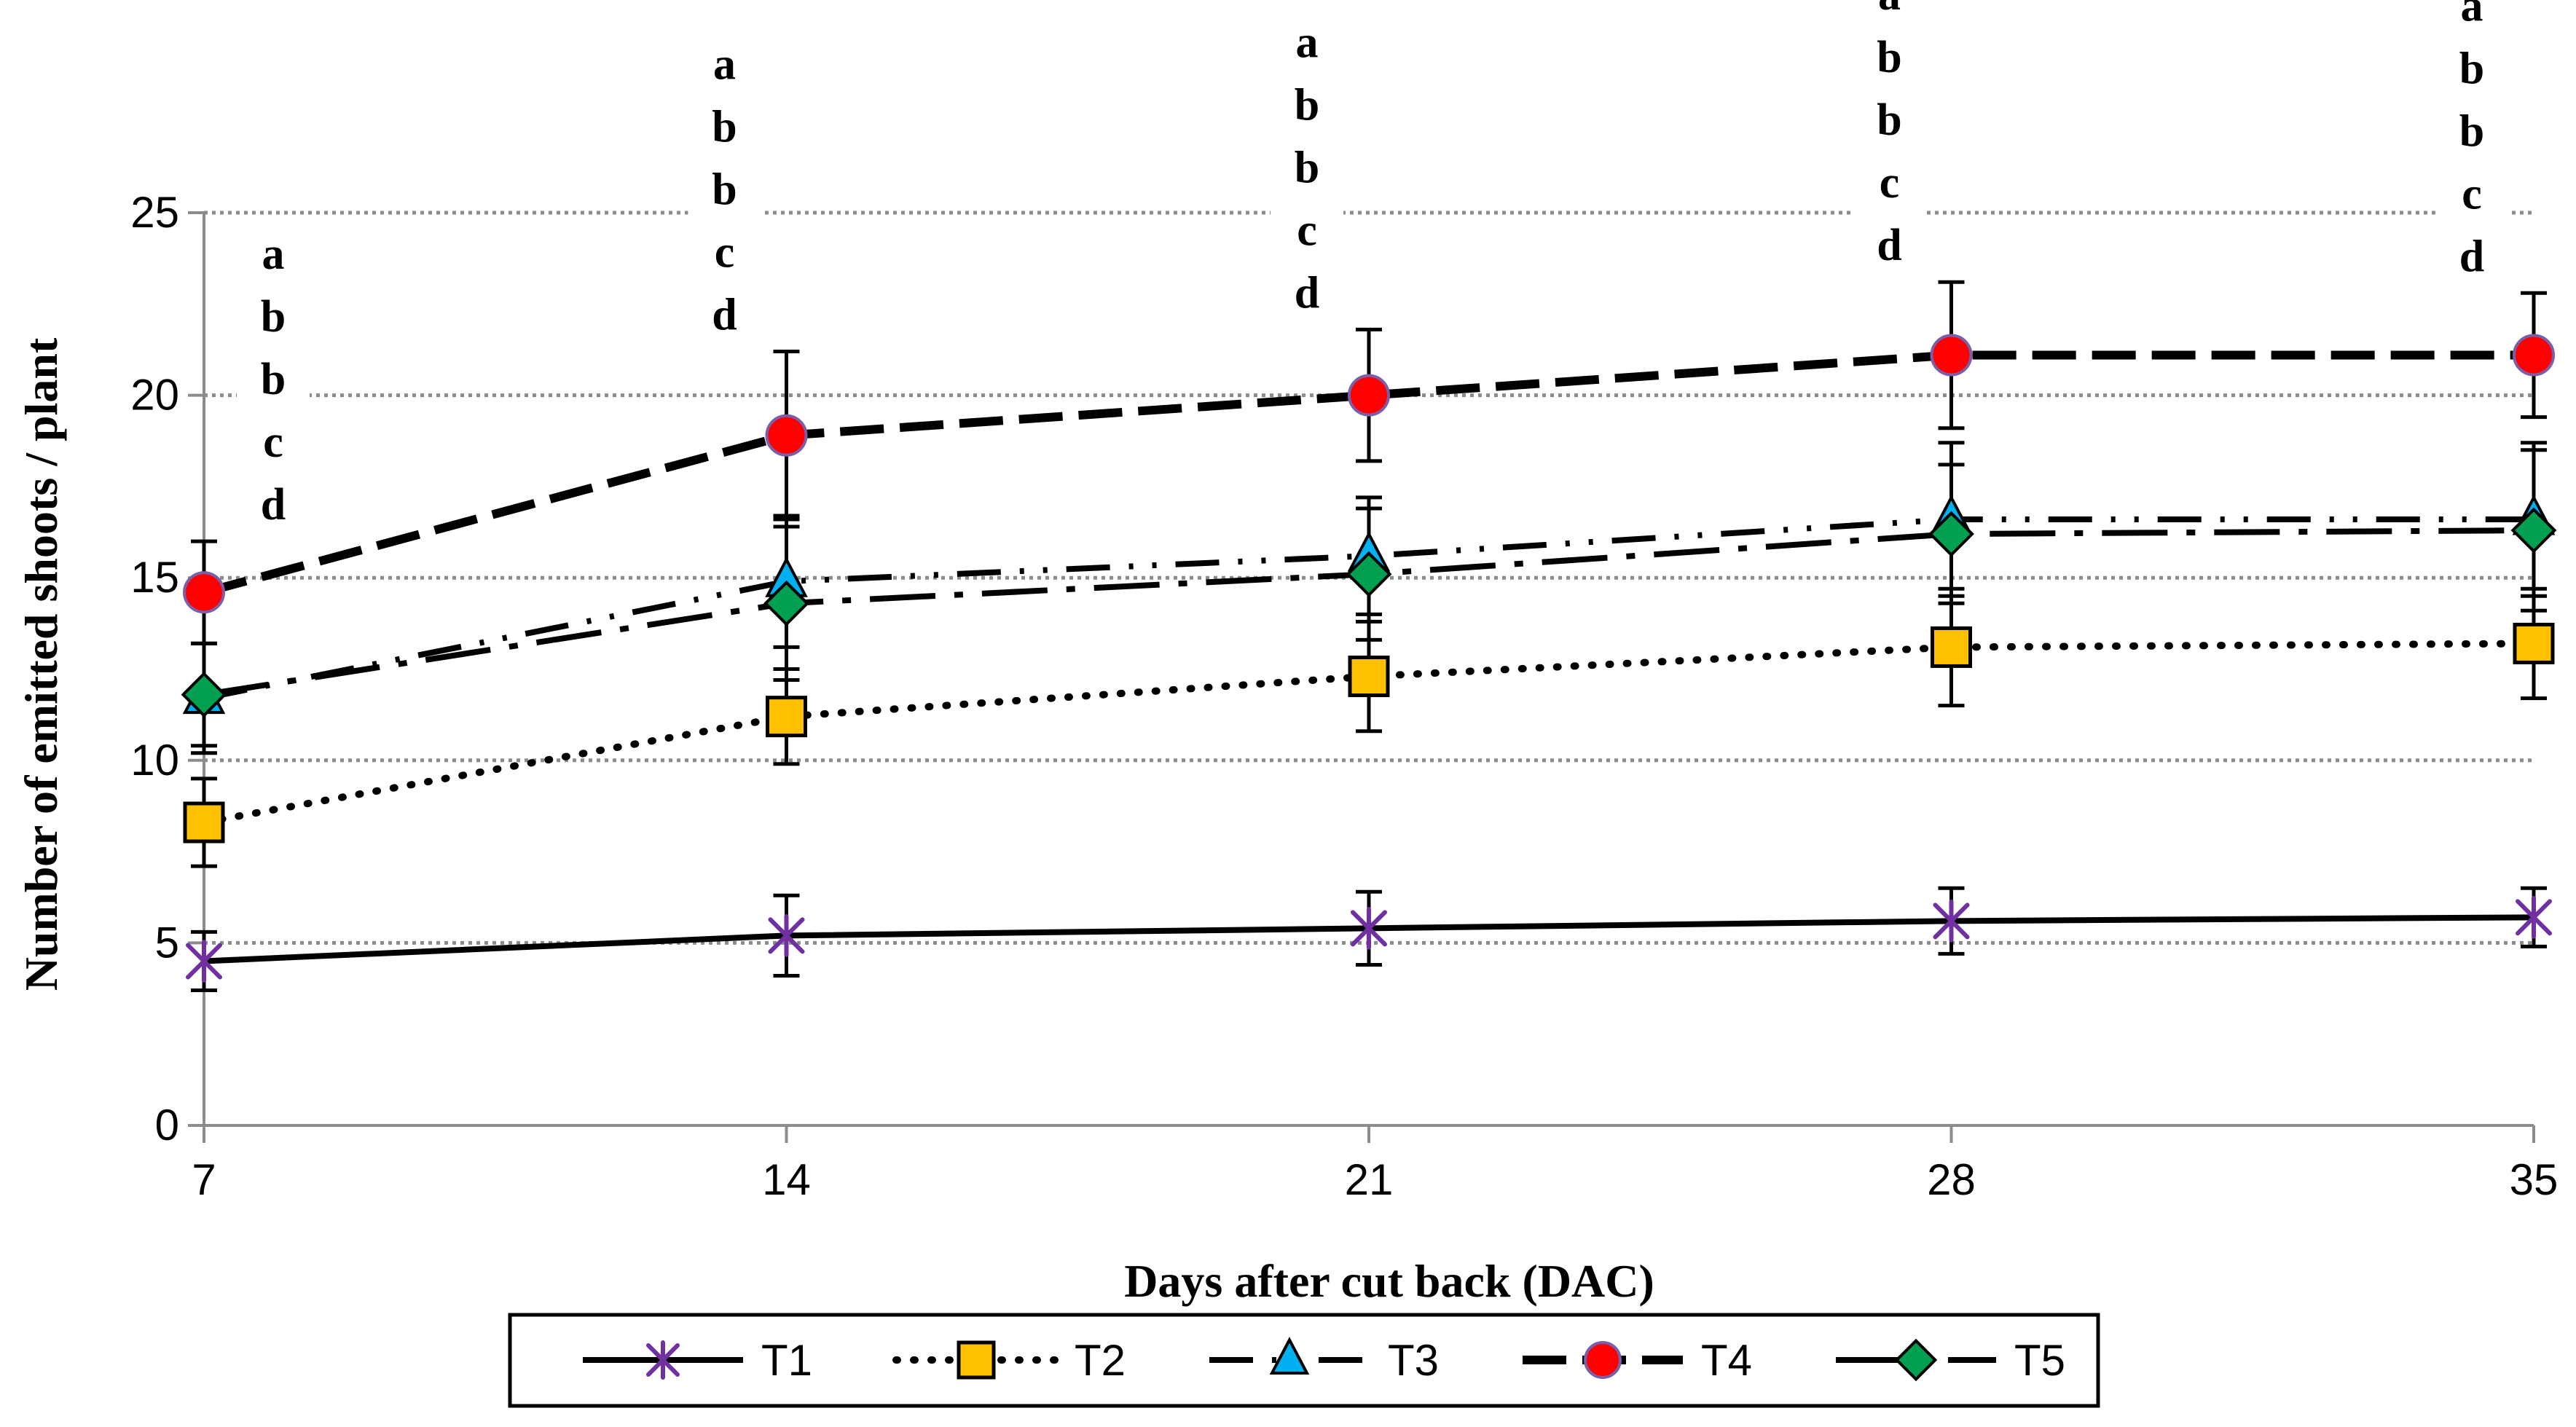 The image size is (2576, 1427). I want to click on legend: T1 T2 T3 T4 T5, so click(1304, 1360).